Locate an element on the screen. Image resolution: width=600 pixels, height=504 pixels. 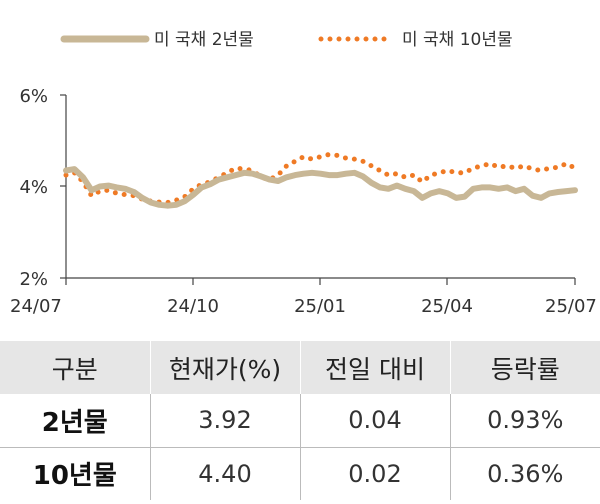
x-tick-label-2504: 25/04 is located at coordinates (447, 306).